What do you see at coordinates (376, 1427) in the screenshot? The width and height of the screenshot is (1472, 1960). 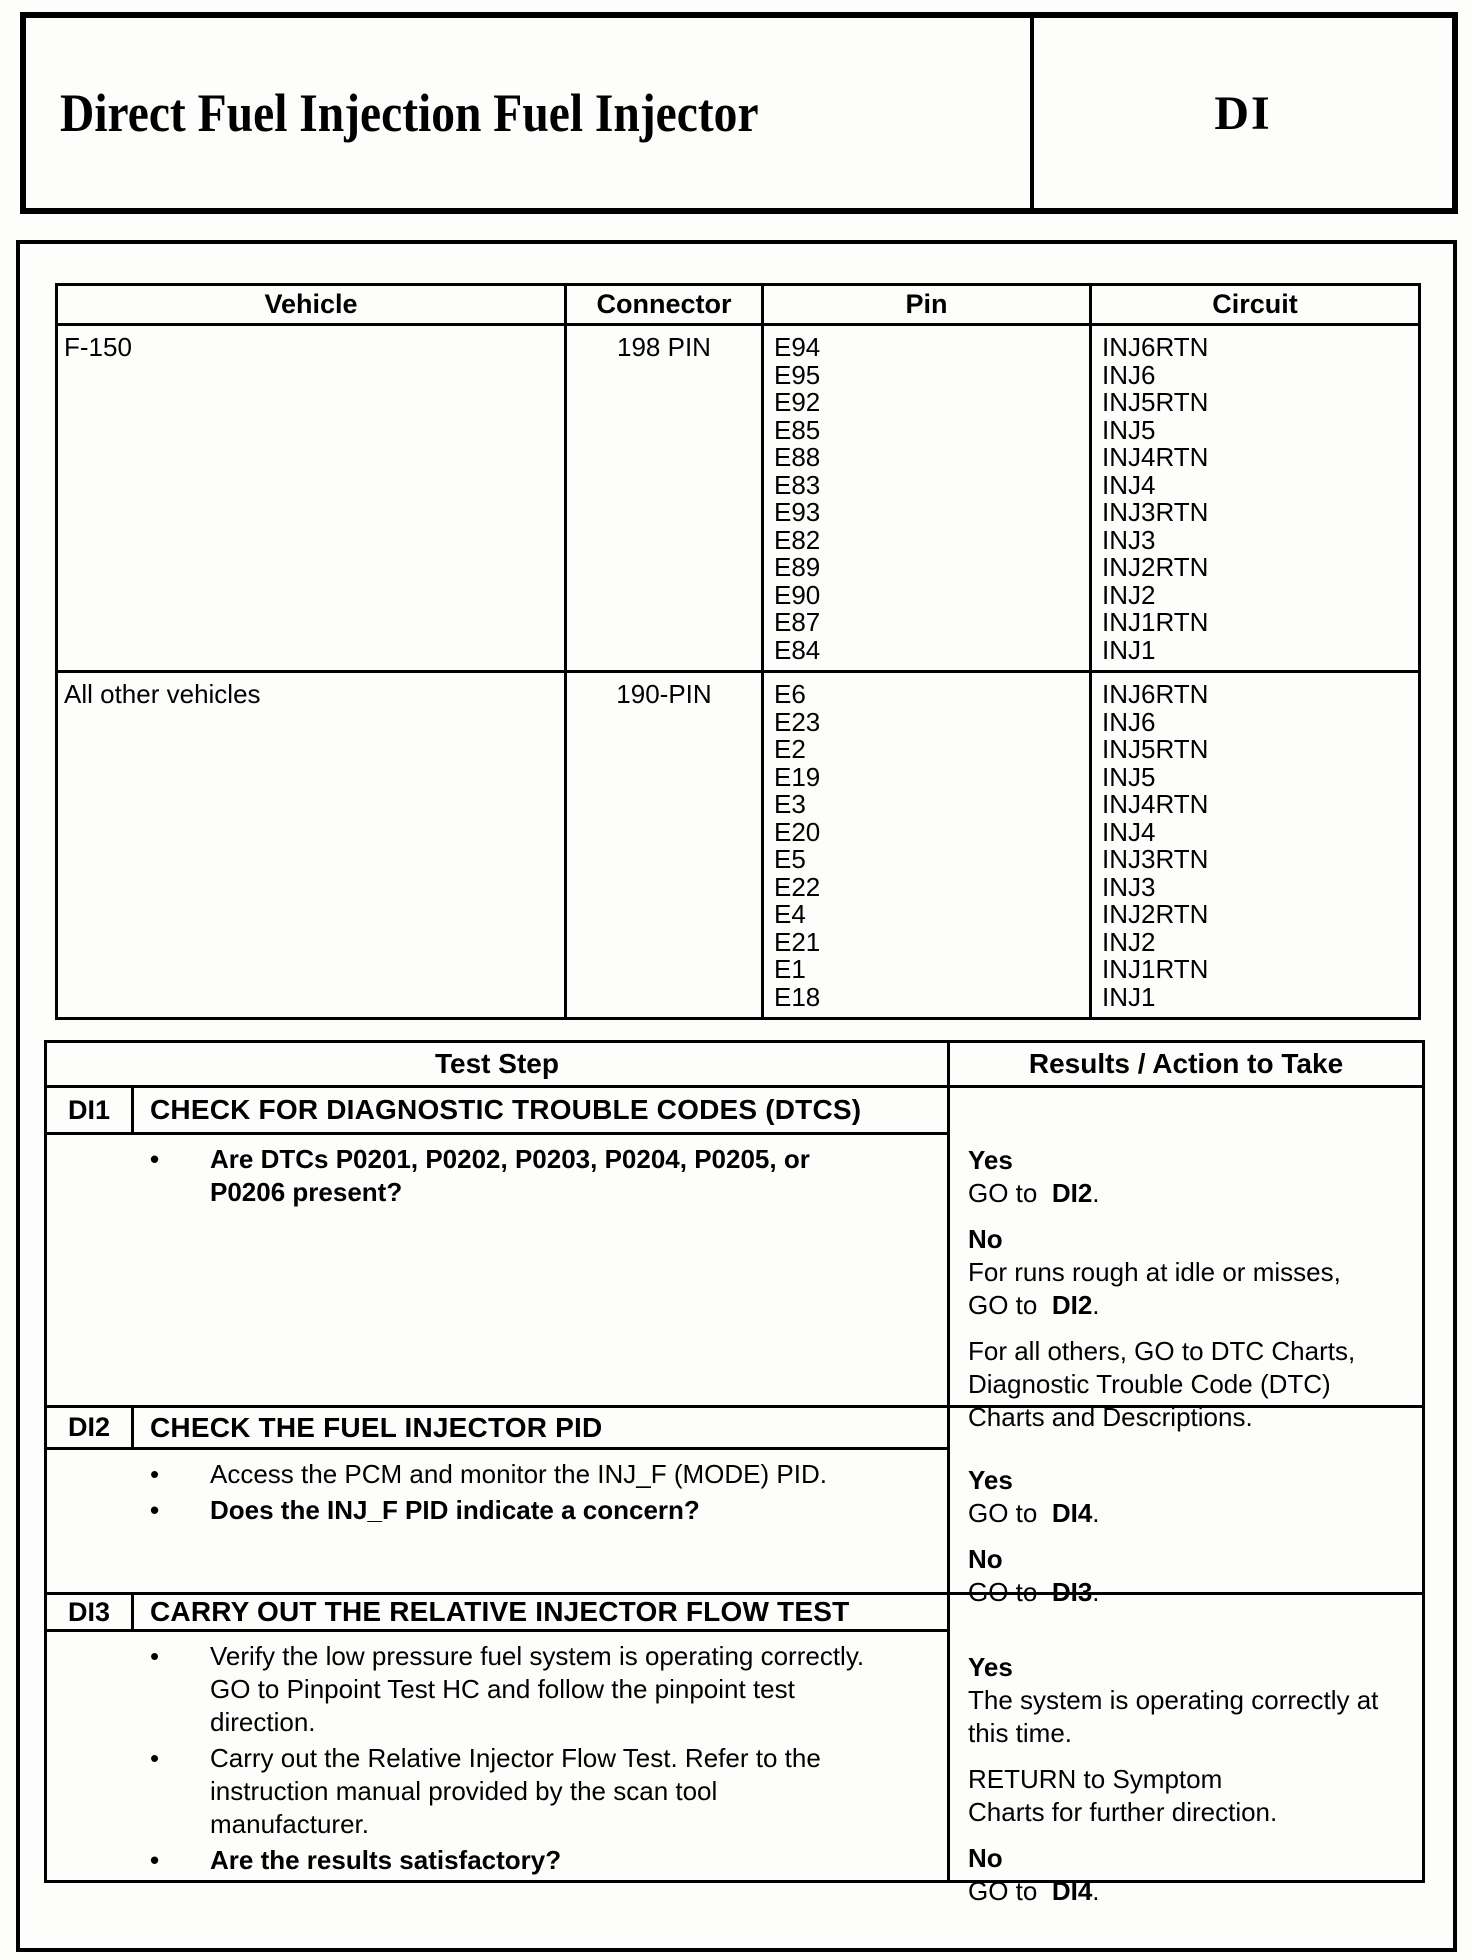 I see `step-title: CHECK THE FUEL INJECTOR PID` at bounding box center [376, 1427].